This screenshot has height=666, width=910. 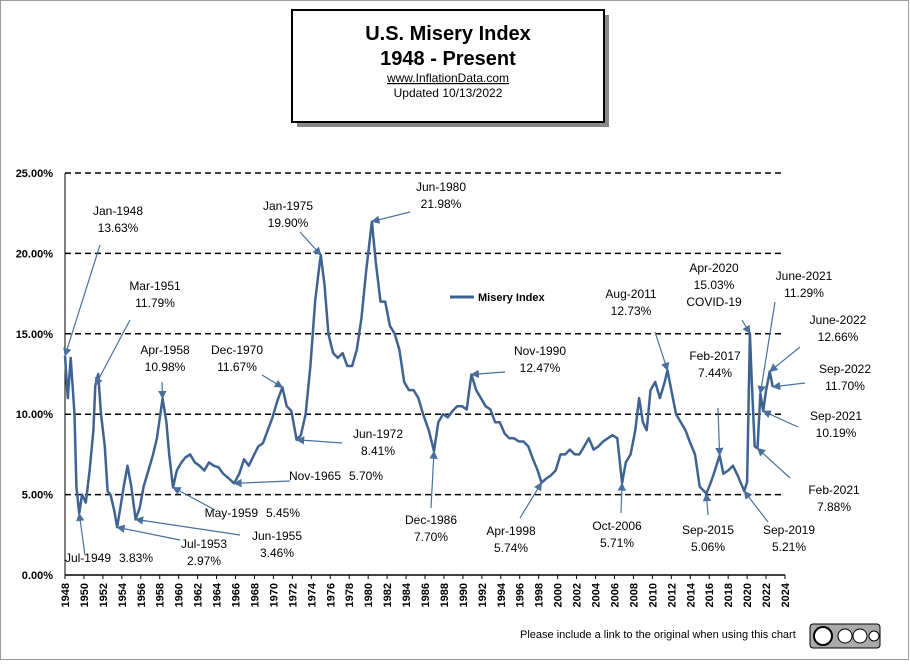 What do you see at coordinates (521, 595) in the screenshot?
I see `x-tick-label: 1996` at bounding box center [521, 595].